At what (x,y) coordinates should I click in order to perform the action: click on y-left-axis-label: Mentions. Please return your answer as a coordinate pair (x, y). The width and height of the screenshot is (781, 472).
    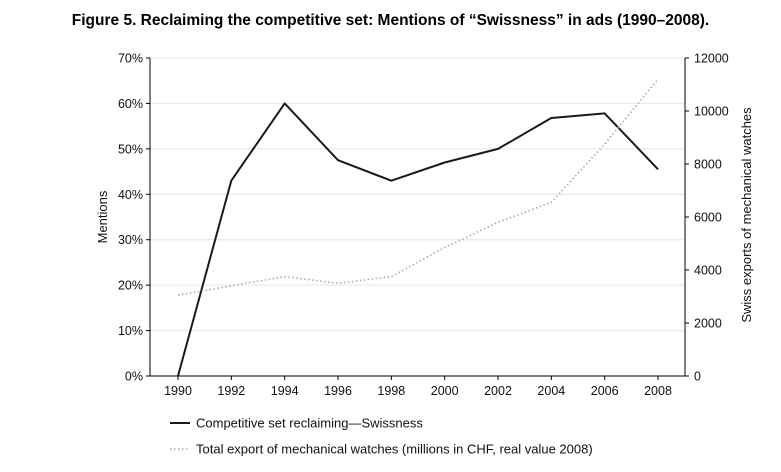
    Looking at the image, I should click on (102, 216).